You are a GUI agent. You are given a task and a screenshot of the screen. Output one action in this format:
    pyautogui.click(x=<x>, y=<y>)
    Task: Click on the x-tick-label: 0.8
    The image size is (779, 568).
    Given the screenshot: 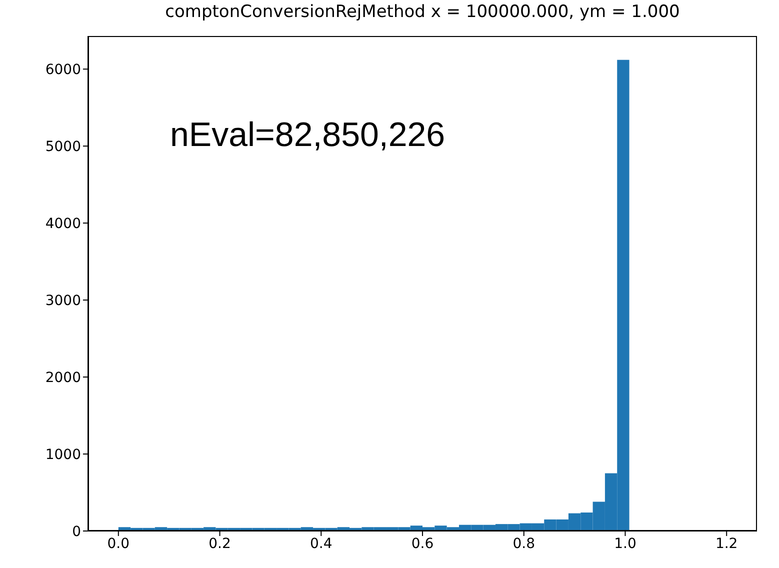 What is the action you would take?
    pyautogui.click(x=523, y=544)
    